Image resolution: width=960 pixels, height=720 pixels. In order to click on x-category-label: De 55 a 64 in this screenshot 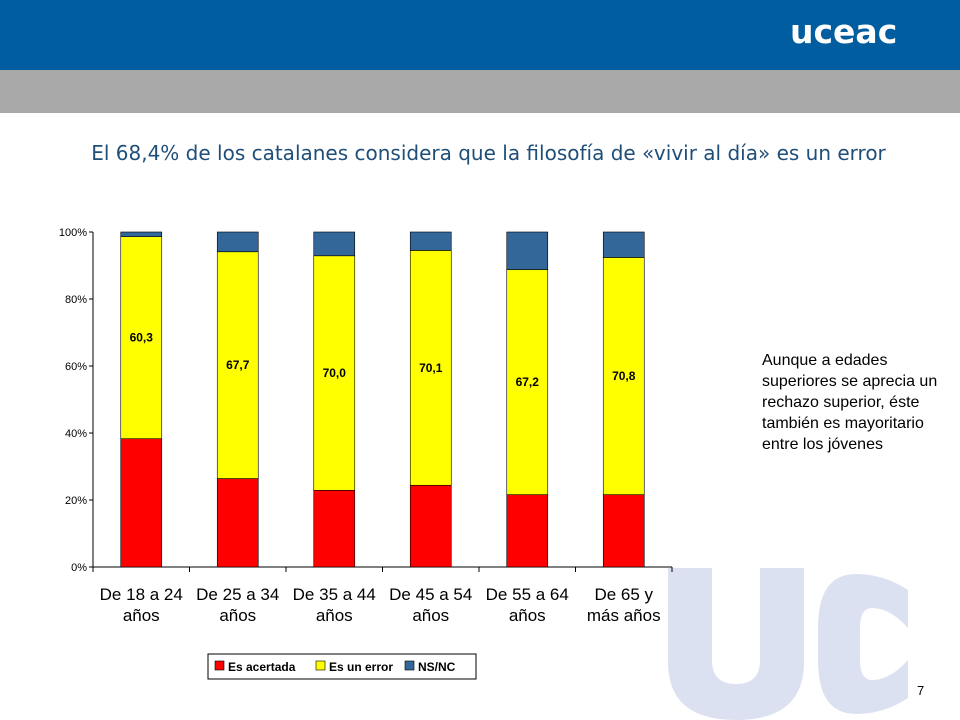, I will do `click(527, 594)`.